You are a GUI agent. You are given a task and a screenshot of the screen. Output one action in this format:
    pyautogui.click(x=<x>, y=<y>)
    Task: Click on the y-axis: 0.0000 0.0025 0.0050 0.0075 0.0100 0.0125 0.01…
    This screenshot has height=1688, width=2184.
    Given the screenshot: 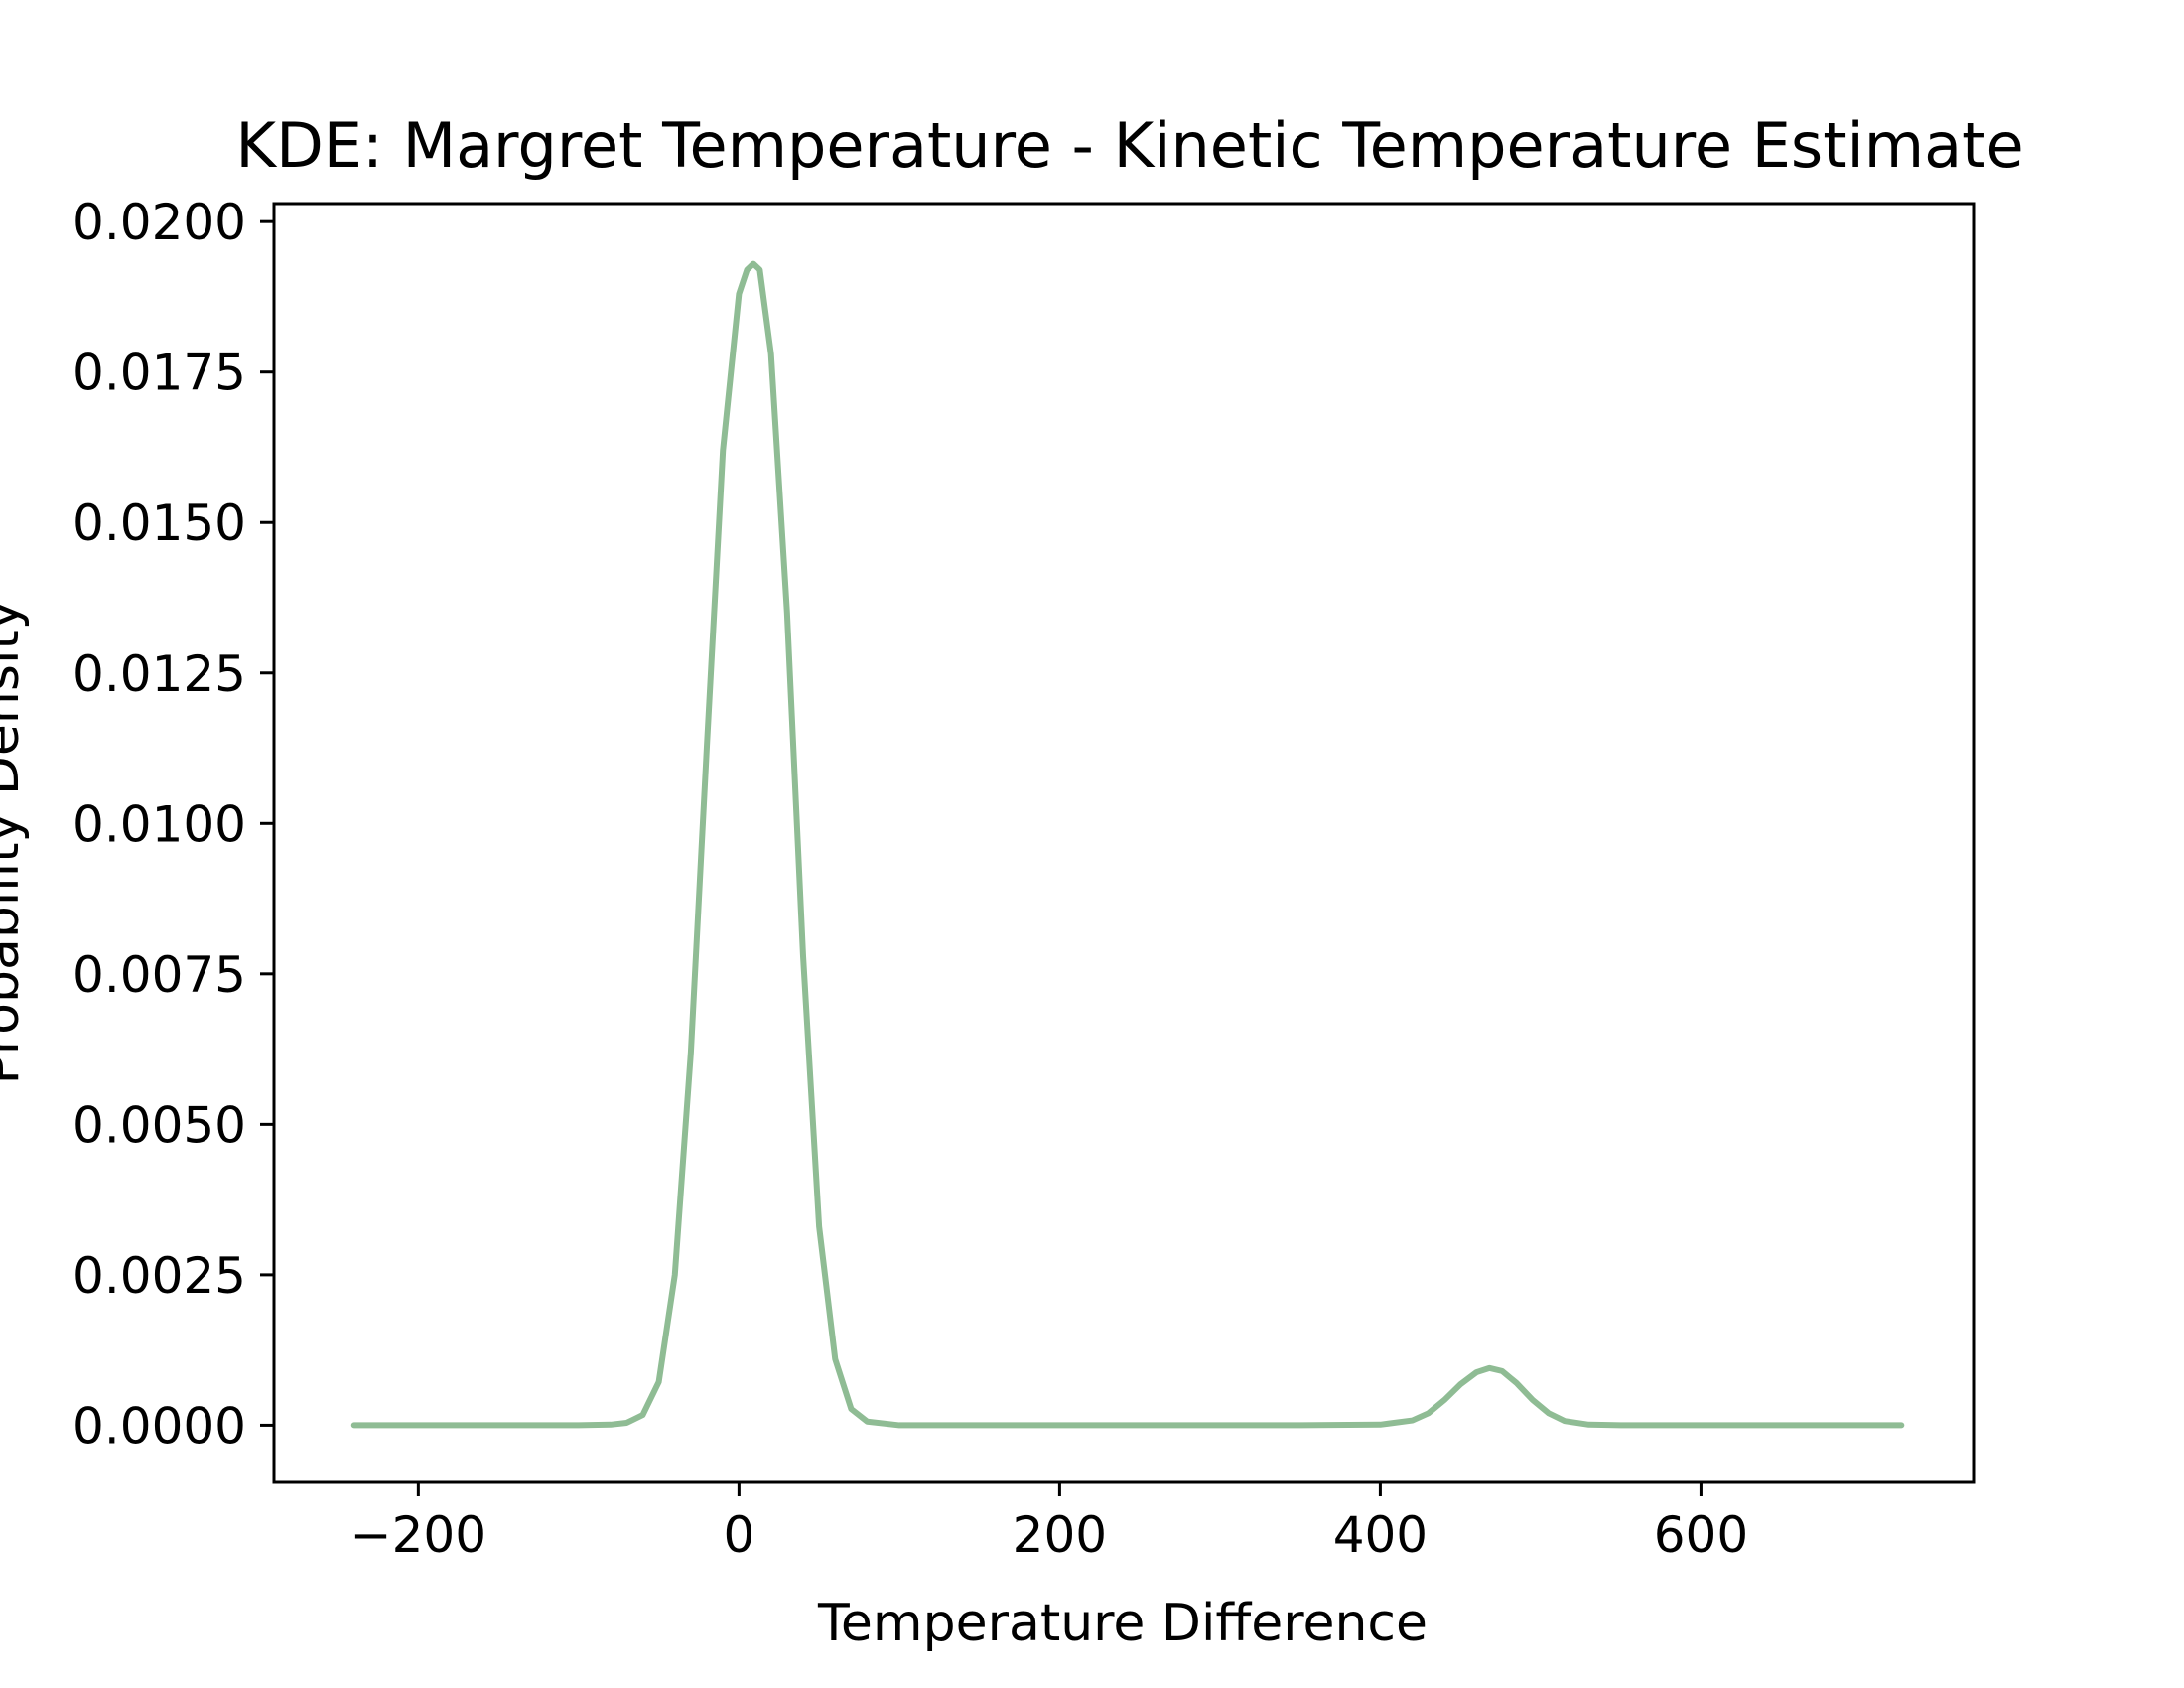 What is the action you would take?
    pyautogui.click(x=173, y=824)
    